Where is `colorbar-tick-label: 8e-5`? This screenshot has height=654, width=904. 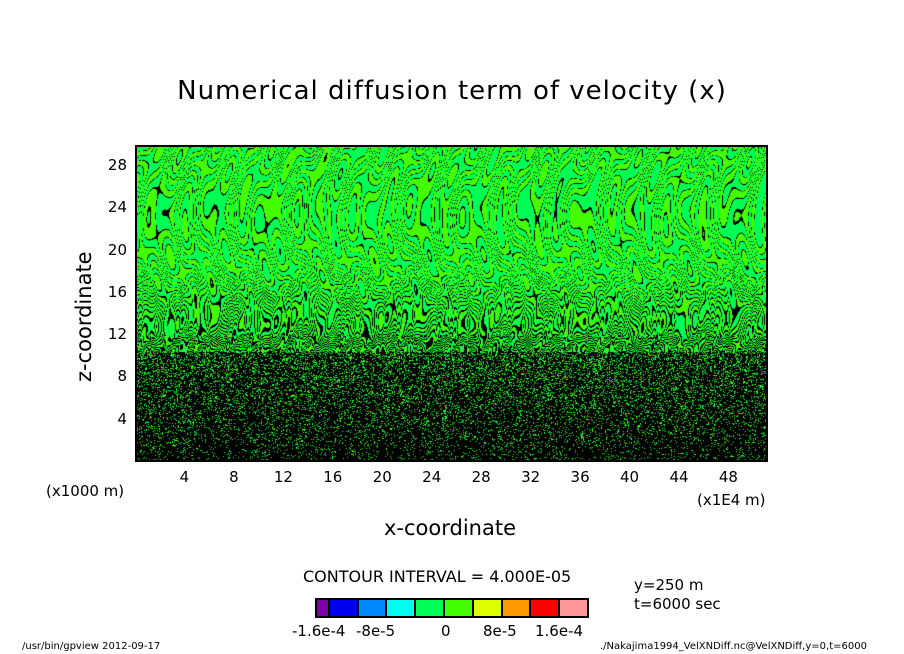
colorbar-tick-label: 8e-5 is located at coordinates (500, 631).